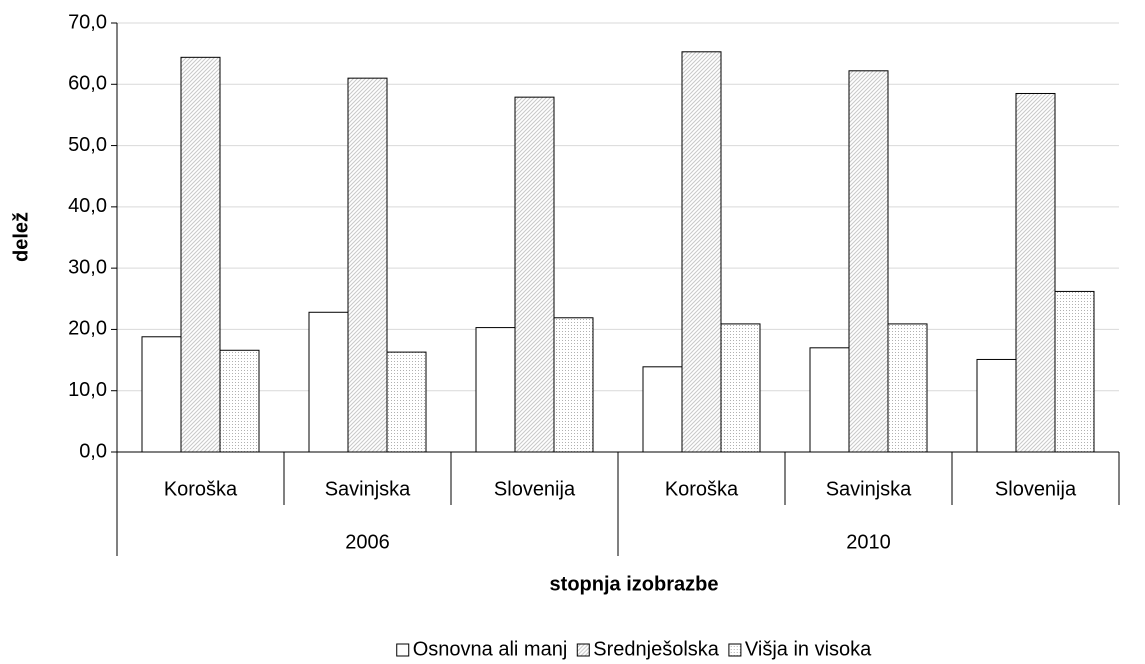 The height and width of the screenshot is (664, 1145). Describe the element at coordinates (367, 542) in the screenshot. I see `group-label: 2006` at that location.